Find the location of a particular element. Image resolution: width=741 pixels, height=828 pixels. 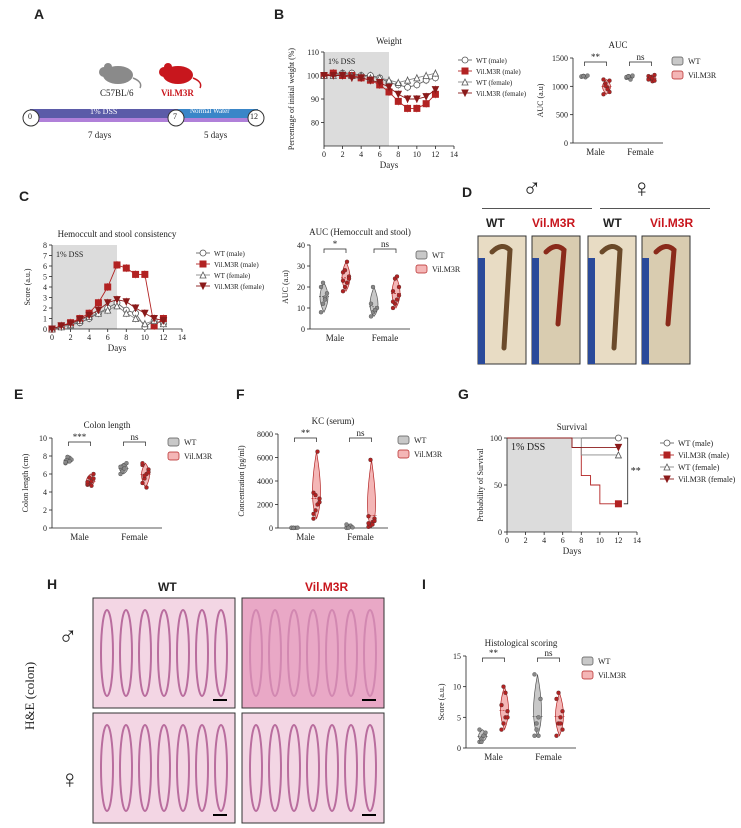

photo-background is located at coordinates (666, 300).